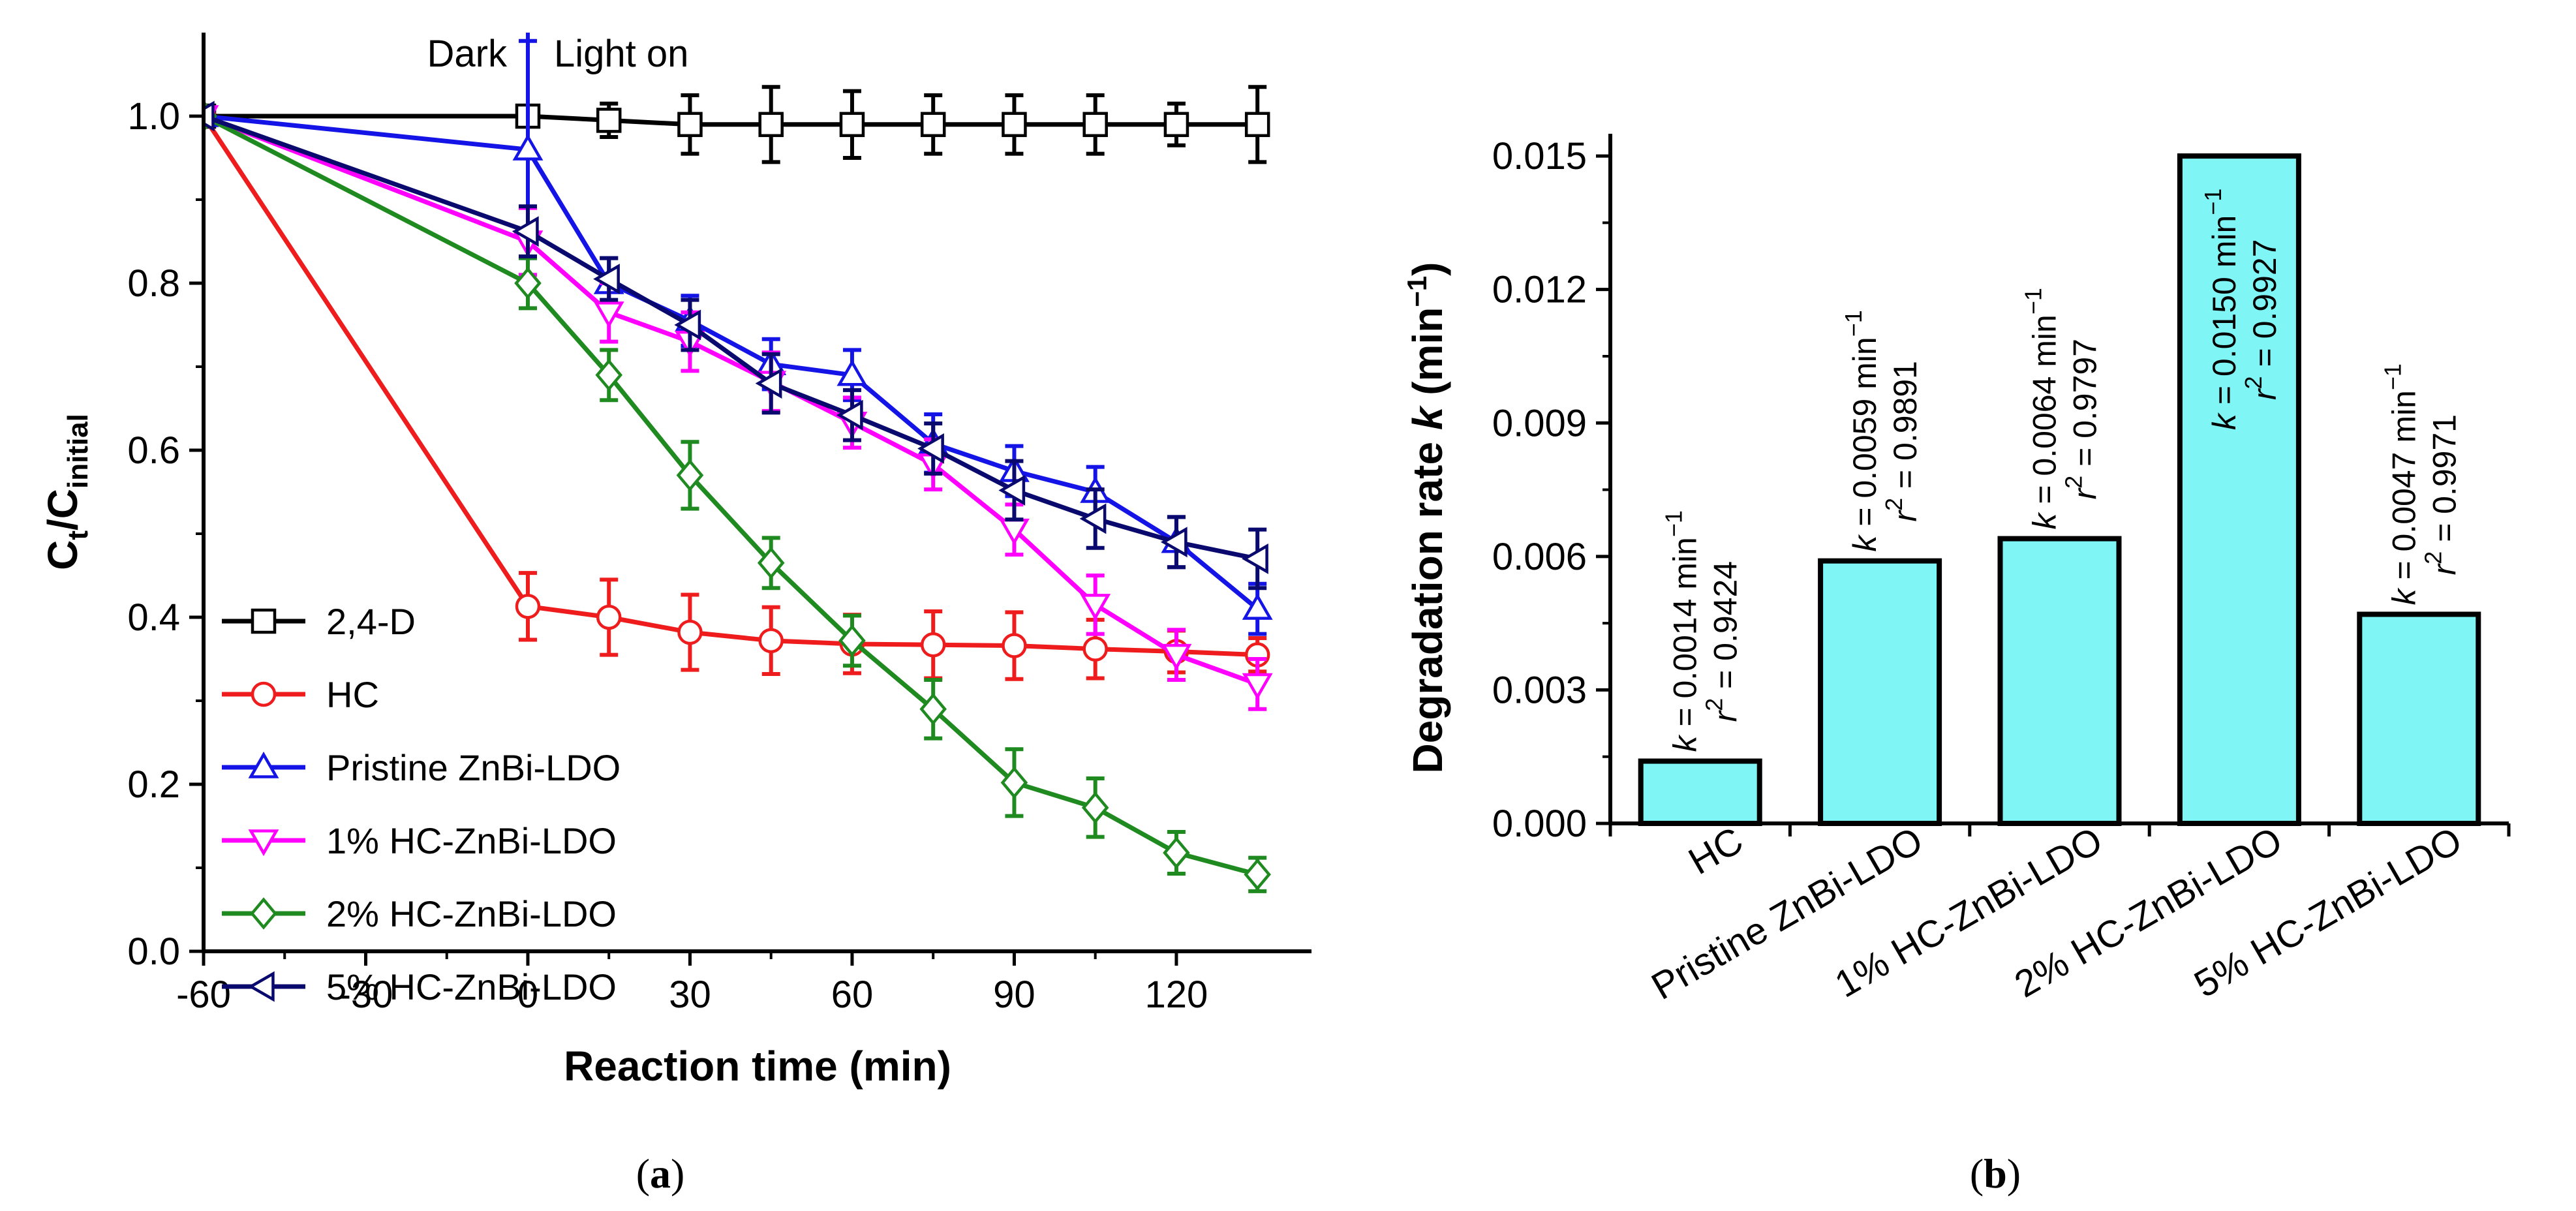  Describe the element at coordinates (1685, 636) in the screenshot. I see `k-text: = 0.0014 min` at that location.